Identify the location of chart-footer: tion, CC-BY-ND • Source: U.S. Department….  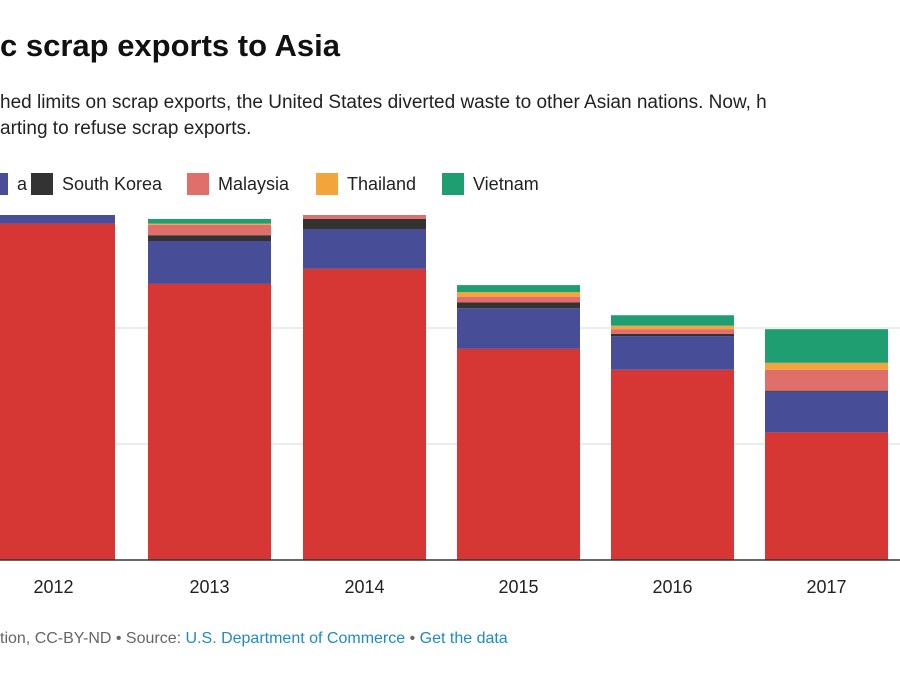
(254, 639).